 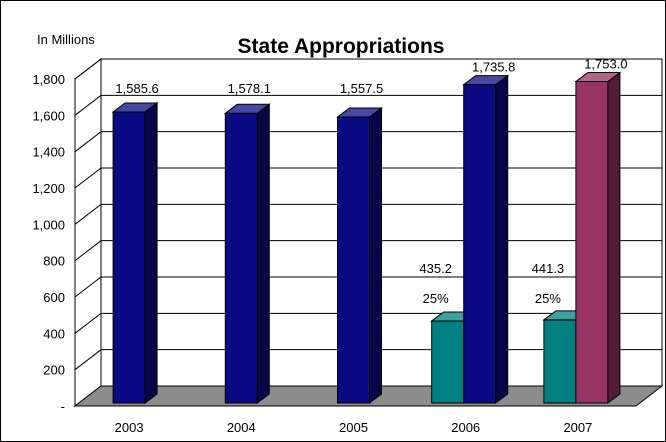 What do you see at coordinates (136, 88) in the screenshot?
I see `data-label: 1,585.6` at bounding box center [136, 88].